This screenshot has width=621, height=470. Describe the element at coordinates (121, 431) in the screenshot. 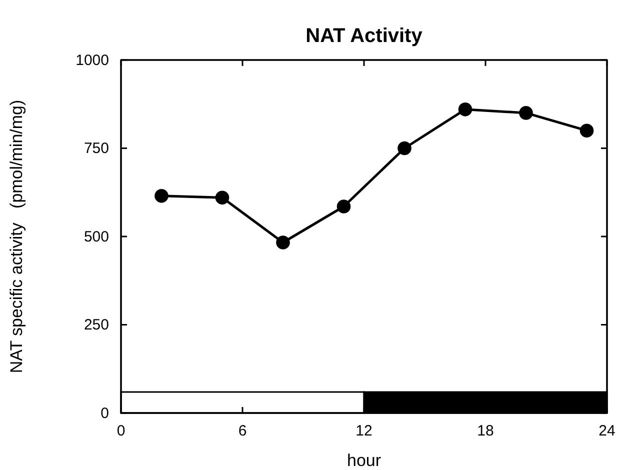

I see `x-tick-label: 0` at that location.